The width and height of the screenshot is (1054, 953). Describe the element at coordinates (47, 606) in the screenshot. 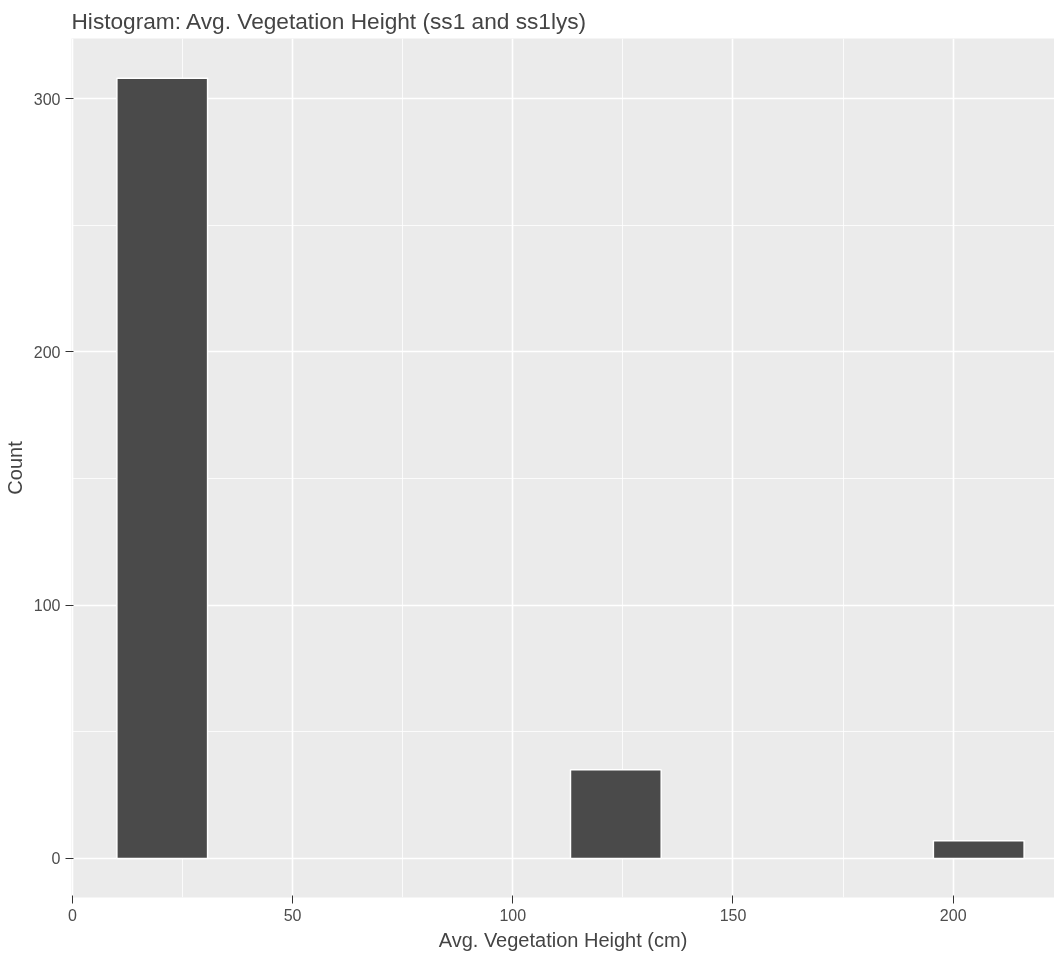

I see `y-tick-label: 100` at that location.